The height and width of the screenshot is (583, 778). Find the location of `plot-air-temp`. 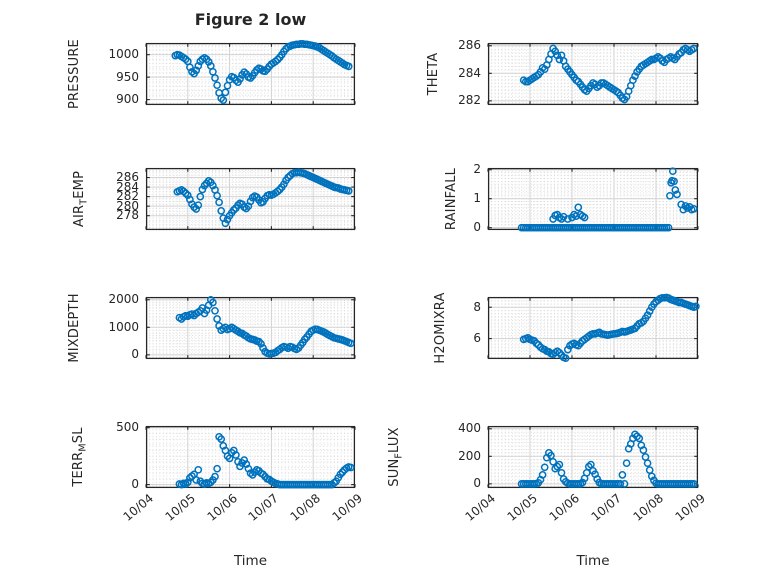

plot-air-temp is located at coordinates (250, 199).